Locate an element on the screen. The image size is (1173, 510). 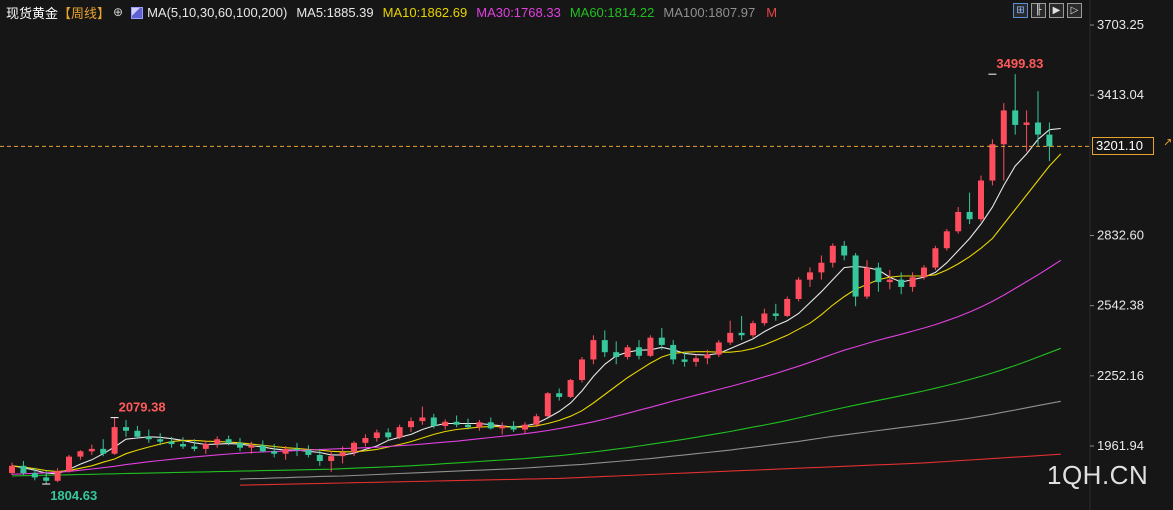
bar-chart-icon: ╟ is located at coordinates (1038, 10).